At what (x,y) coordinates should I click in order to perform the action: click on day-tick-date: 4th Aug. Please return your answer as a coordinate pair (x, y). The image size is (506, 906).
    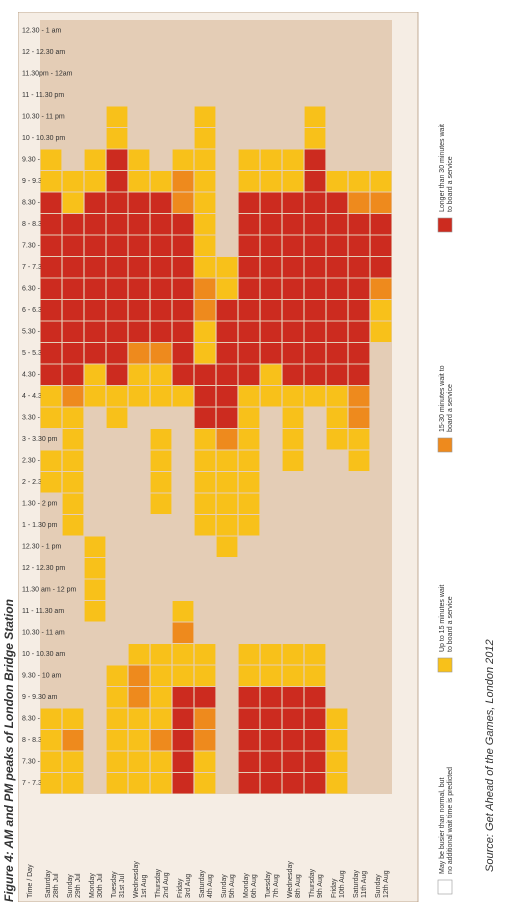
    Looking at the image, I should click on (210, 886).